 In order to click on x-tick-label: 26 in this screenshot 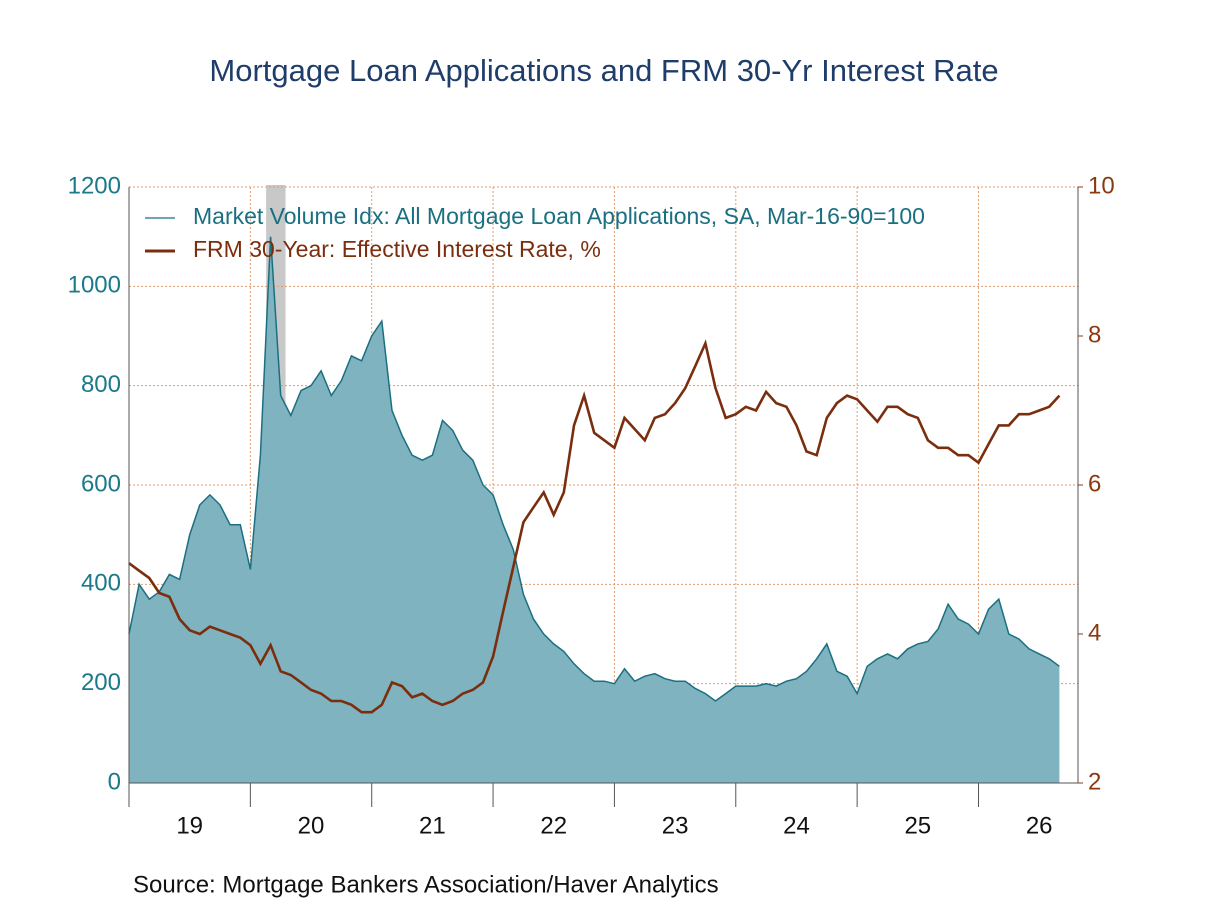, I will do `click(1039, 825)`.